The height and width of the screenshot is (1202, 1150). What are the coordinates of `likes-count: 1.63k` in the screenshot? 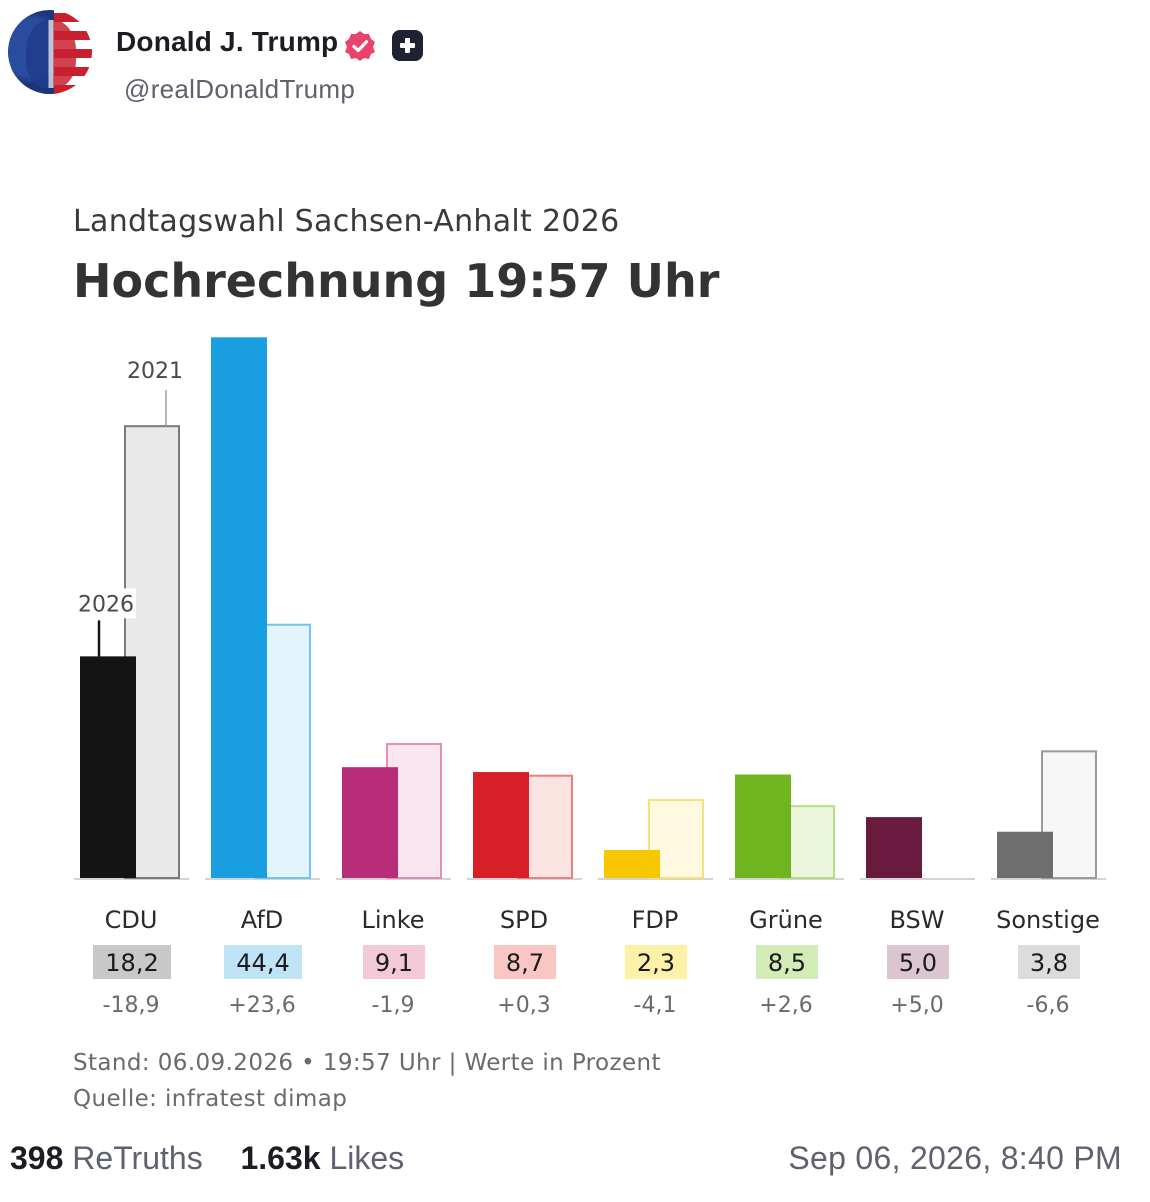 It's located at (280, 1158).